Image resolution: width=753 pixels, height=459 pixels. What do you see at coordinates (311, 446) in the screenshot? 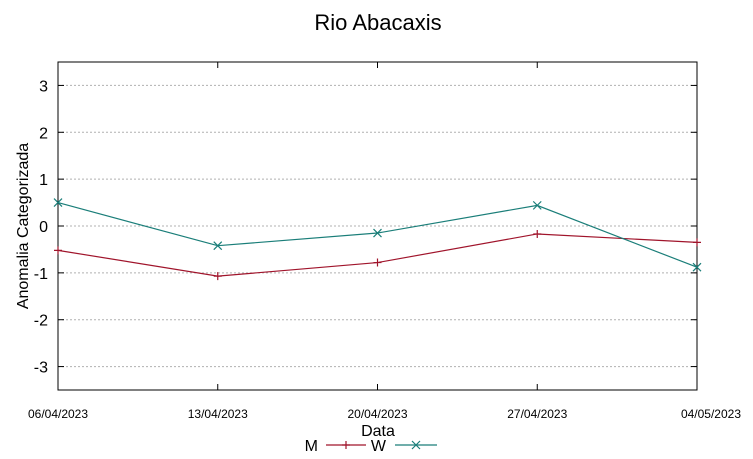
I see `legend-label: M` at bounding box center [311, 446].